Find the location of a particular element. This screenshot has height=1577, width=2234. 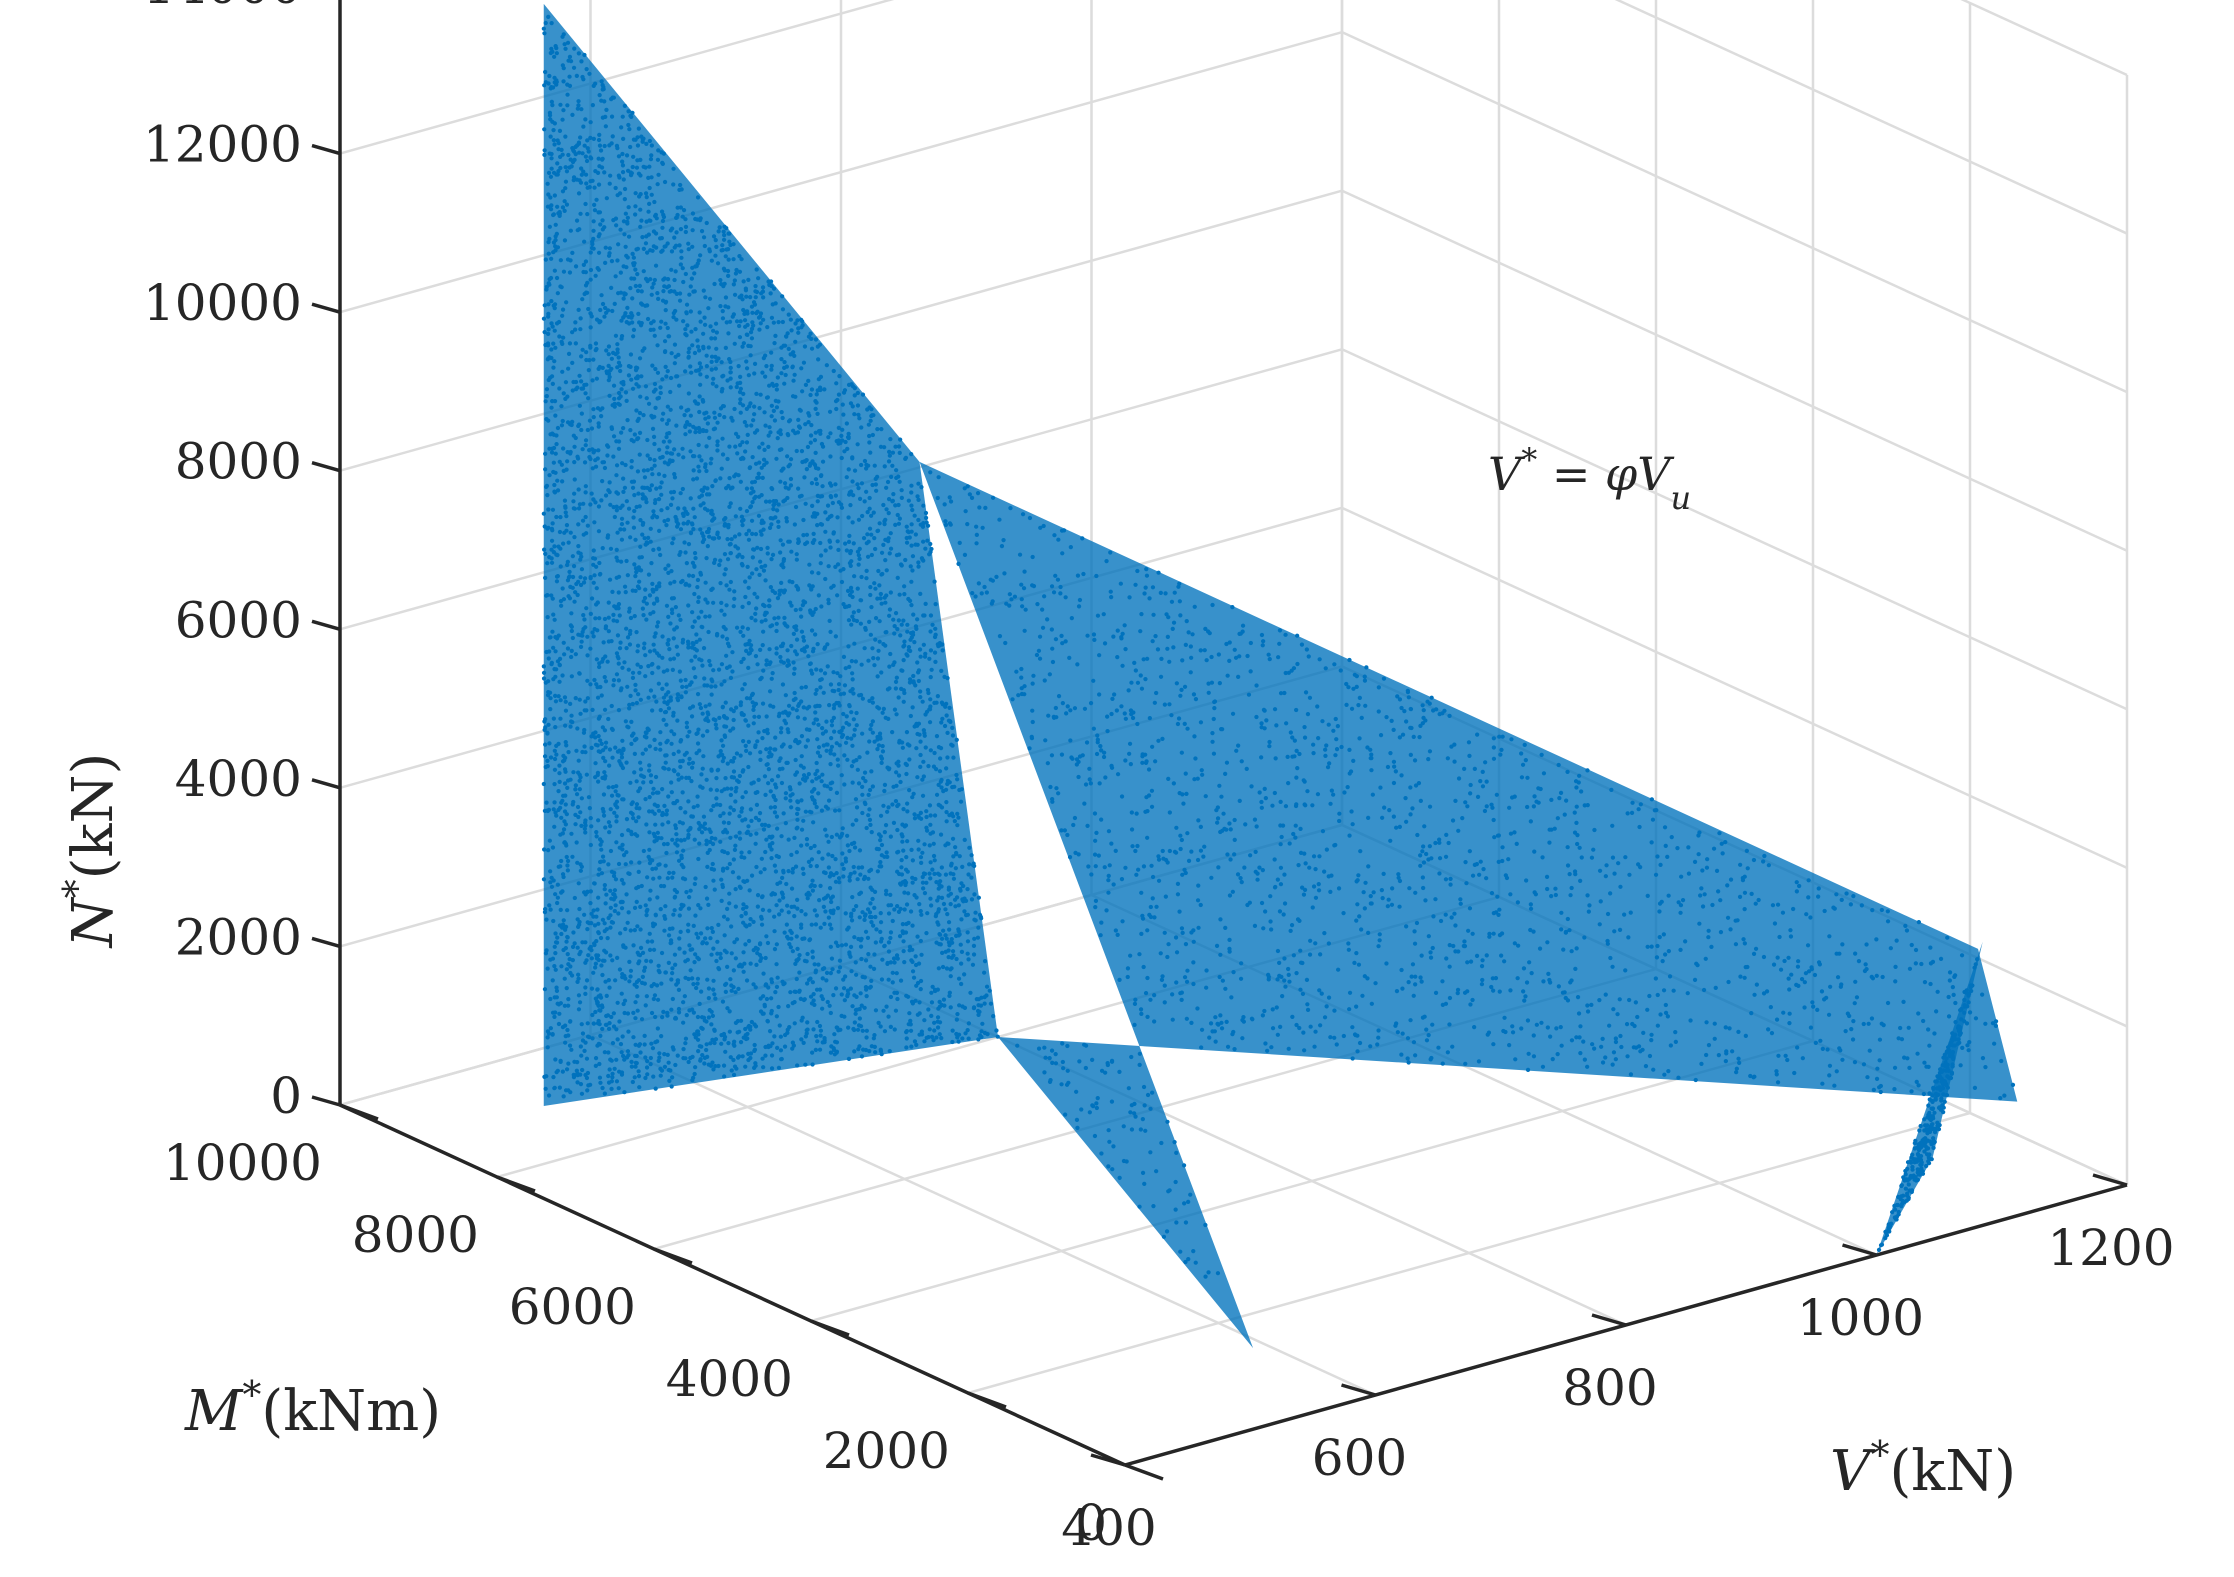

region-end-triangle is located at coordinates (1929, 1098).